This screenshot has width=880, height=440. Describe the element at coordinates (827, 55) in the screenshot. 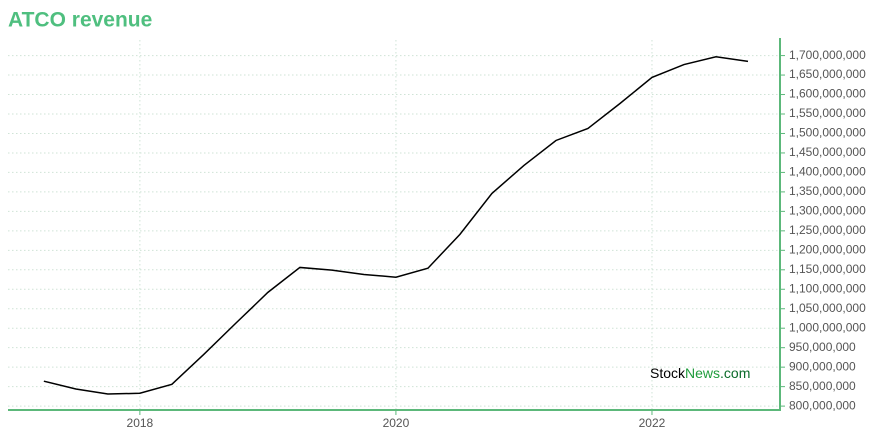

I see `y-tick-label: 1,700,000,000` at that location.